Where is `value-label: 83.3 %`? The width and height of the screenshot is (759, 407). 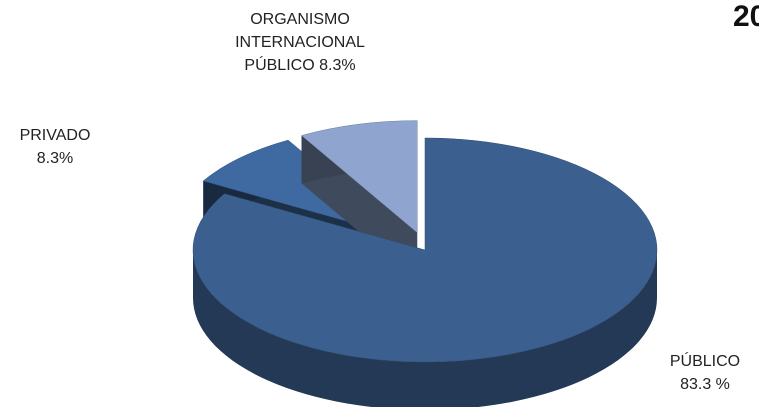 value-label: 83.3 % is located at coordinates (705, 384).